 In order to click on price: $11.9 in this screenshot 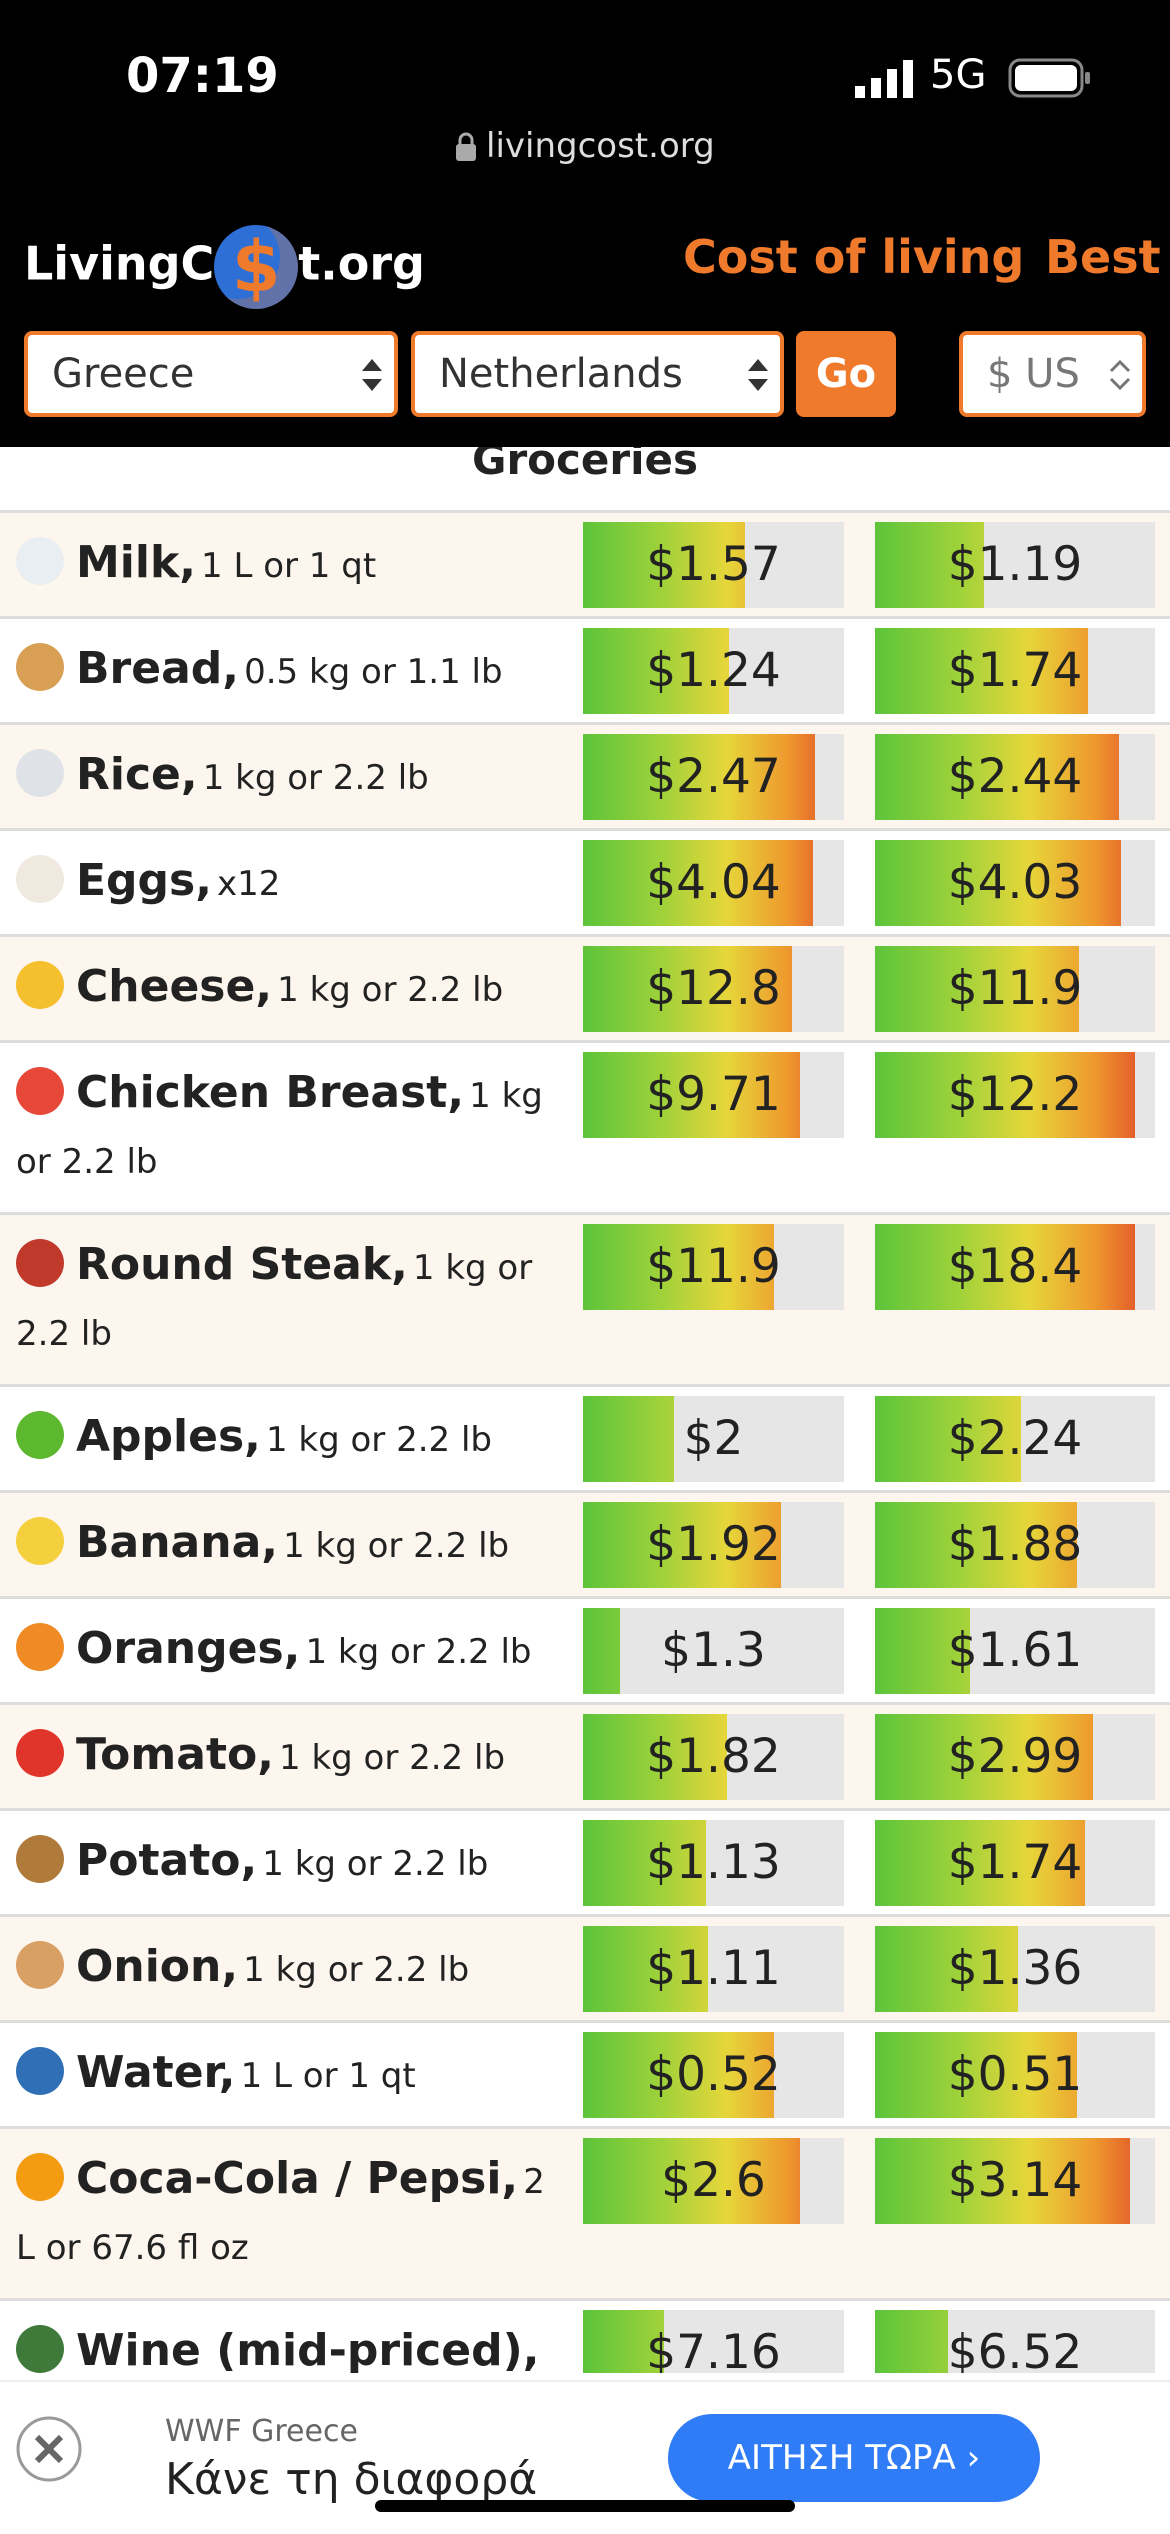, I will do `click(1015, 988)`.